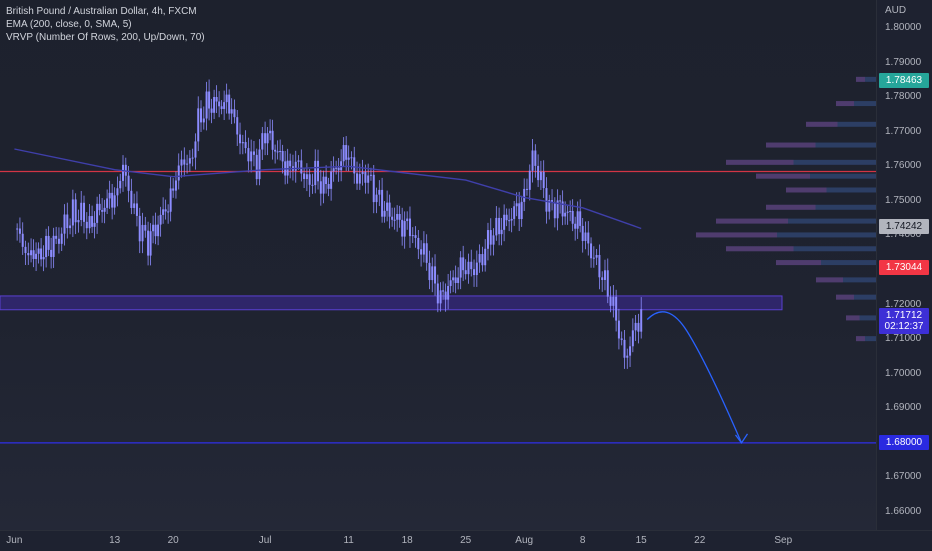 This screenshot has height=551, width=932. I want to click on time-tick-label: 15, so click(641, 540).